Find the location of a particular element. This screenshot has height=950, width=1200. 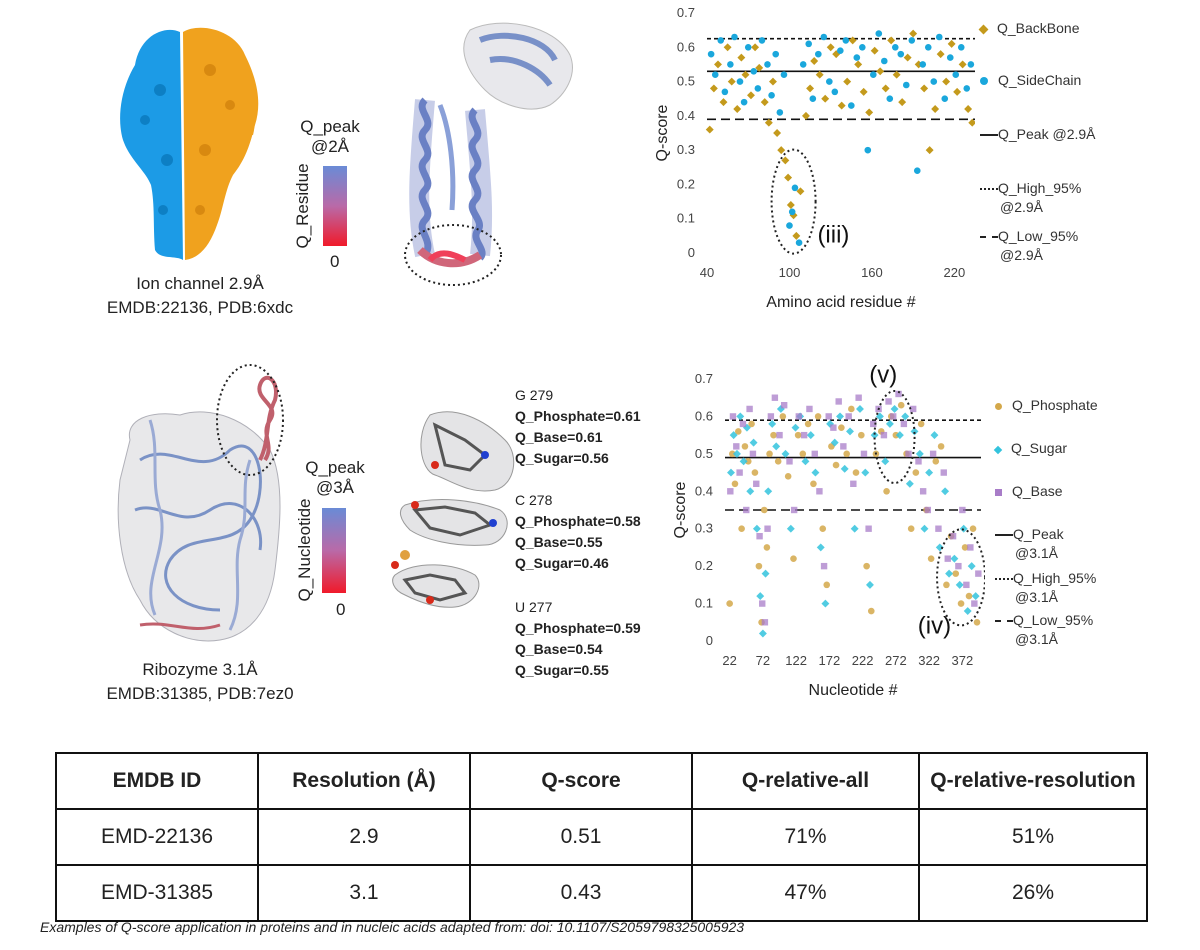

ion-channel-caption: Ion channel 2.9Å EMDB:22136, PDB:6xdc is located at coordinates (200, 296).